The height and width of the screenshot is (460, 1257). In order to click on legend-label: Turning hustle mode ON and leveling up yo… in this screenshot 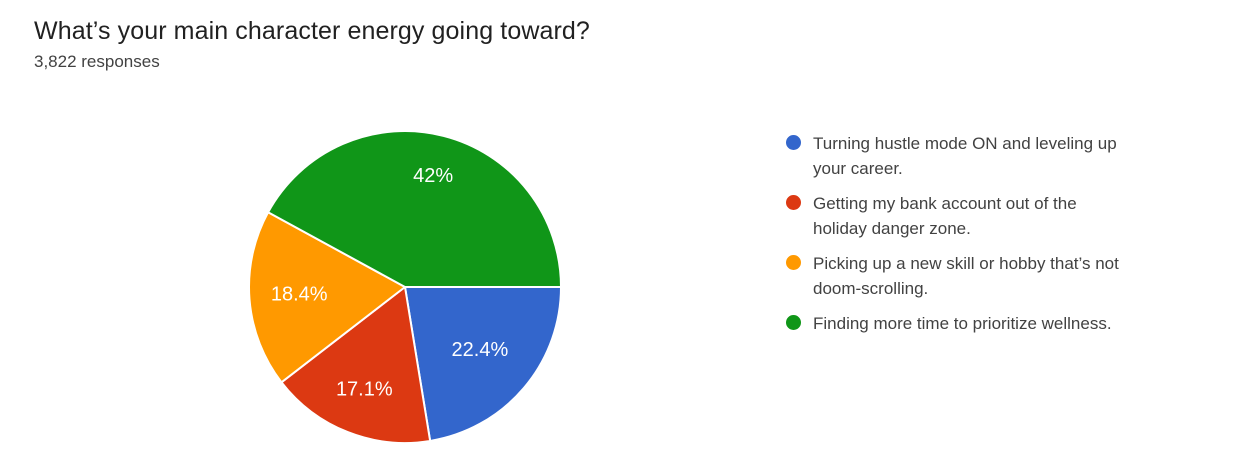, I will do `click(965, 156)`.